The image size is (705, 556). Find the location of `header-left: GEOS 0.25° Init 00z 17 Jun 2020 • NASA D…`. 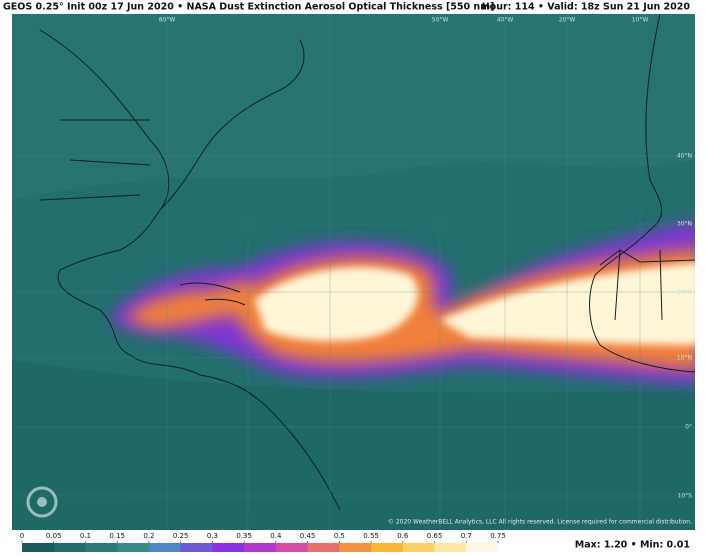

header-left: GEOS 0.25° Init 00z 17 Jun 2020 • NASA D… is located at coordinates (248, 7).